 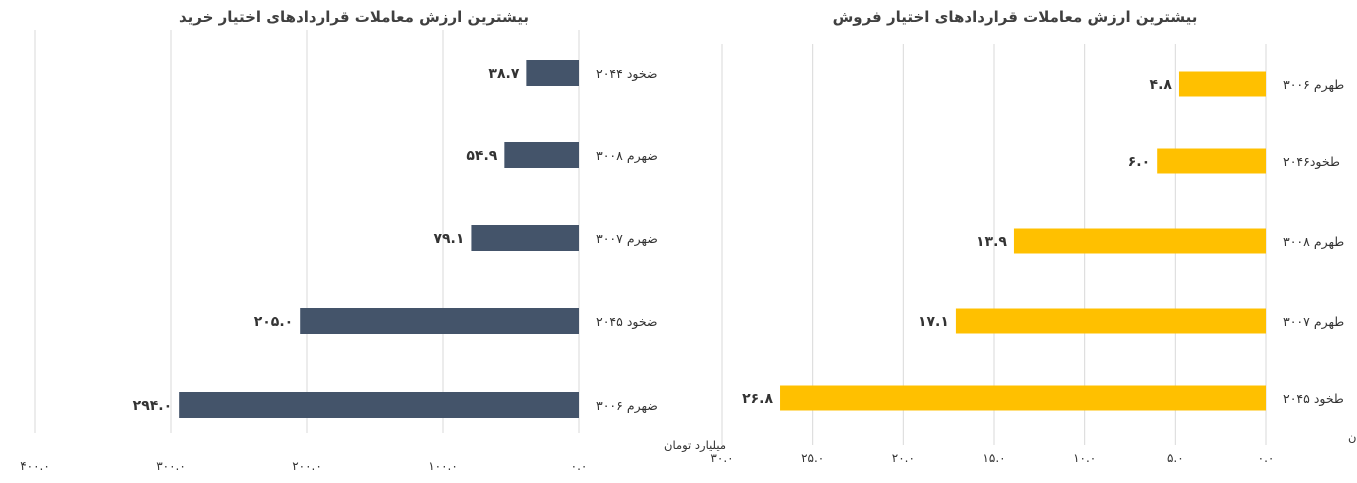 What do you see at coordinates (1084, 458) in the screenshot?
I see `x-tick-label: ۱۰.۰` at bounding box center [1084, 458].